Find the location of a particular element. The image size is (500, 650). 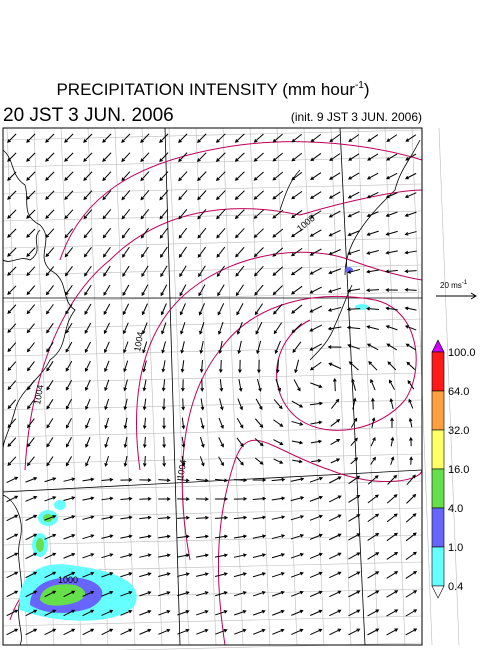

colorbar-segment is located at coordinates (438, 371).